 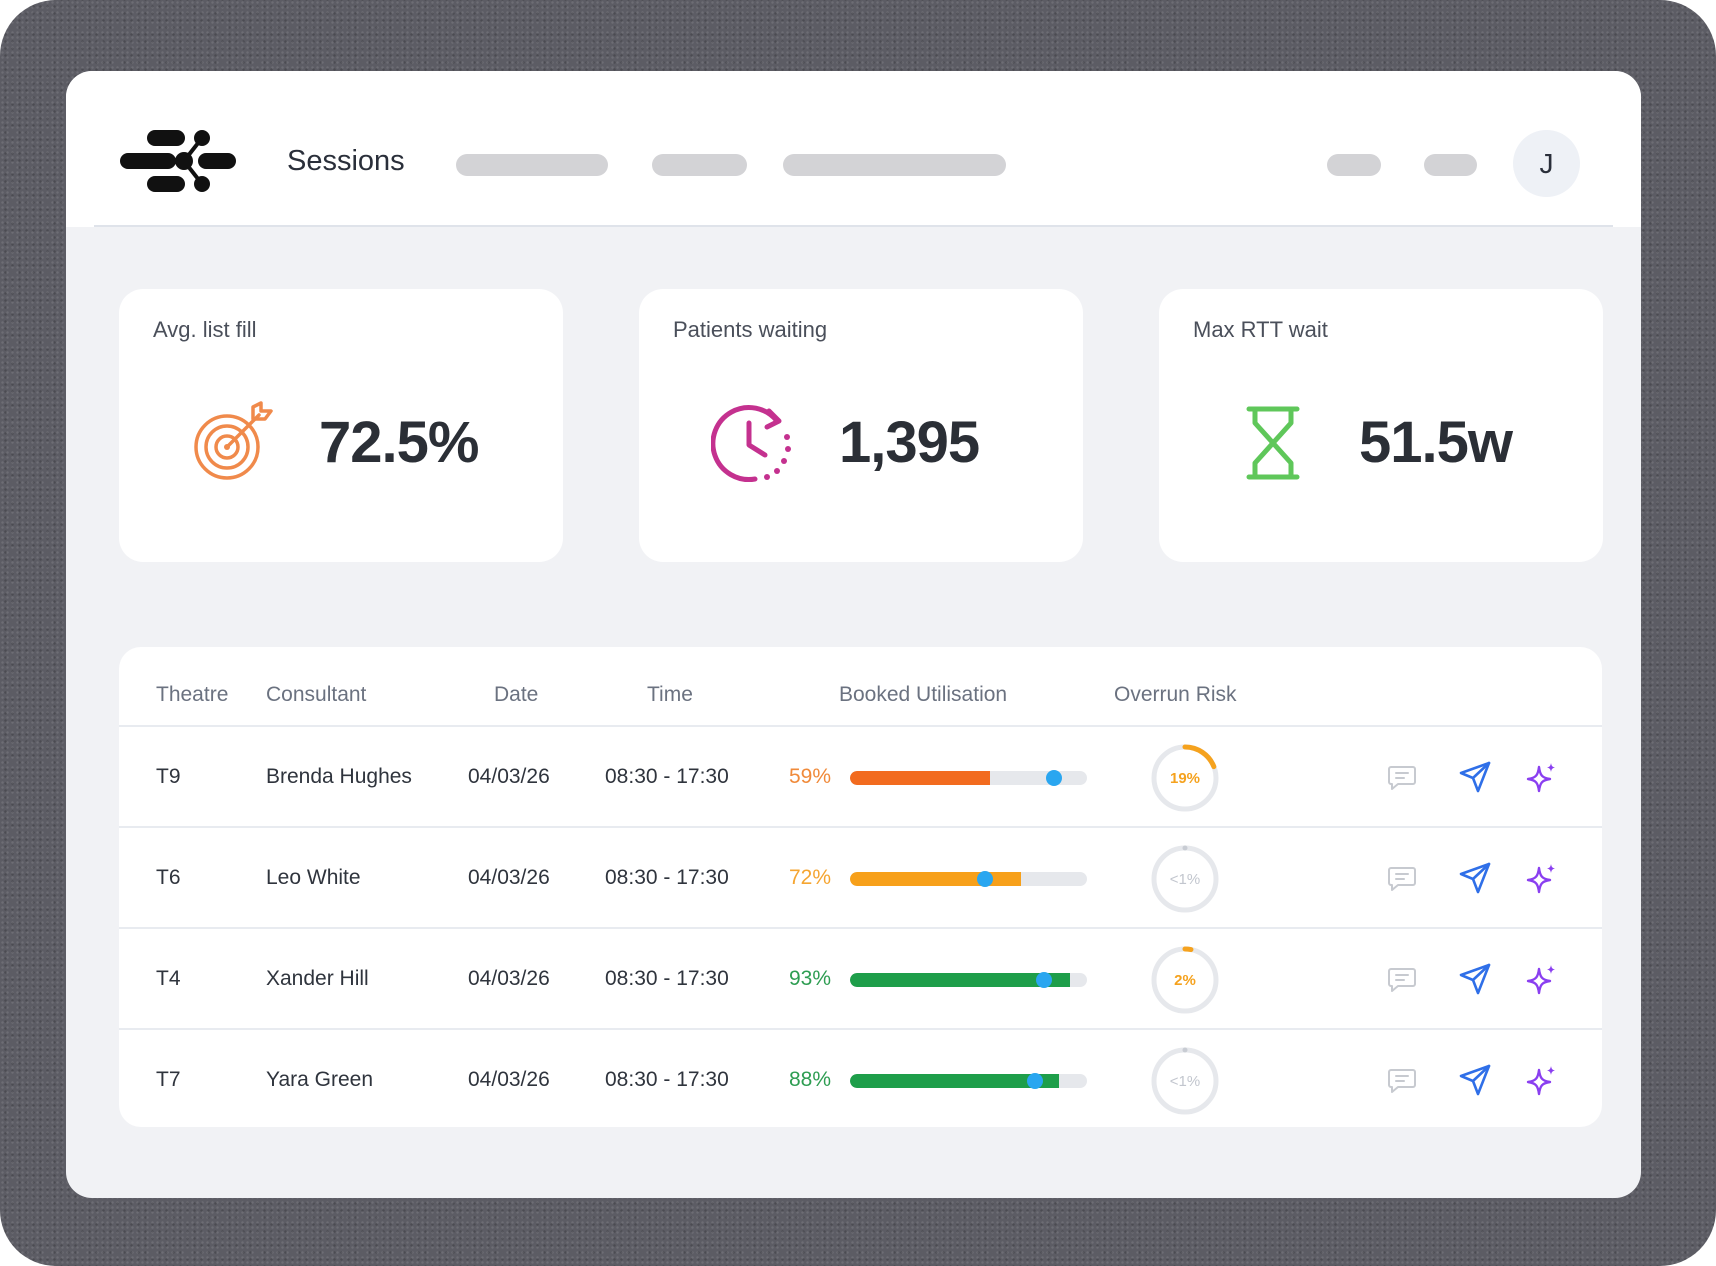 What do you see at coordinates (853, 149) in the screenshot?
I see `top-navigation-bar: Sessions J` at bounding box center [853, 149].